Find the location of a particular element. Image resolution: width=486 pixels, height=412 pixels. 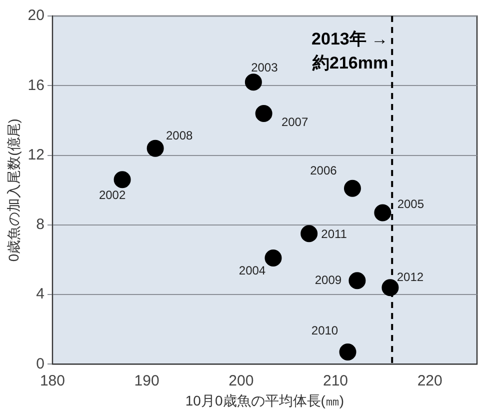

annotation: 2005 is located at coordinates (410, 204).